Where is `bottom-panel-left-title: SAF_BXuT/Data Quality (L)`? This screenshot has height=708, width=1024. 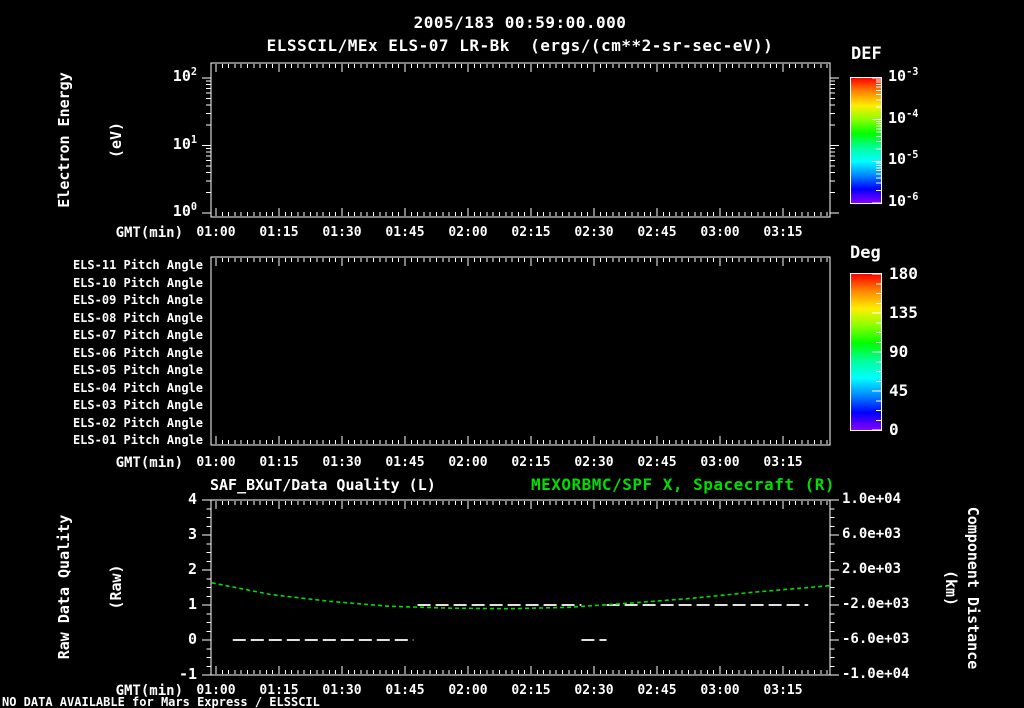
bottom-panel-left-title: SAF_BXuT/Data Quality (L) is located at coordinates (323, 485).